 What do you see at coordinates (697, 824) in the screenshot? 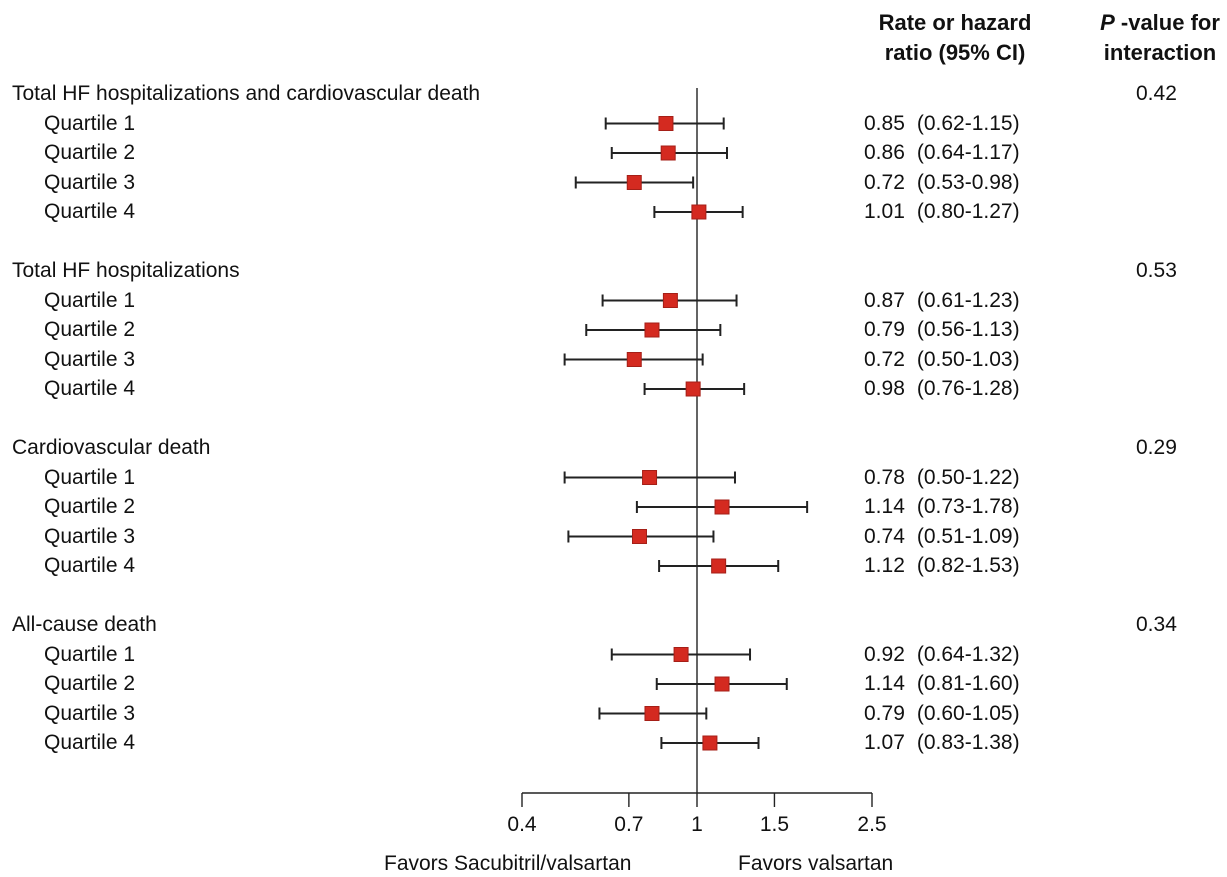
I see `x-tick-label: 1` at bounding box center [697, 824].